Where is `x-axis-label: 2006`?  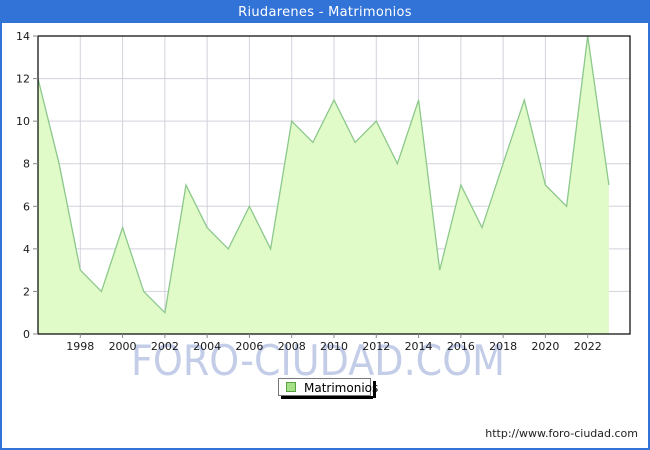
x-axis-label: 2006 is located at coordinates (249, 346).